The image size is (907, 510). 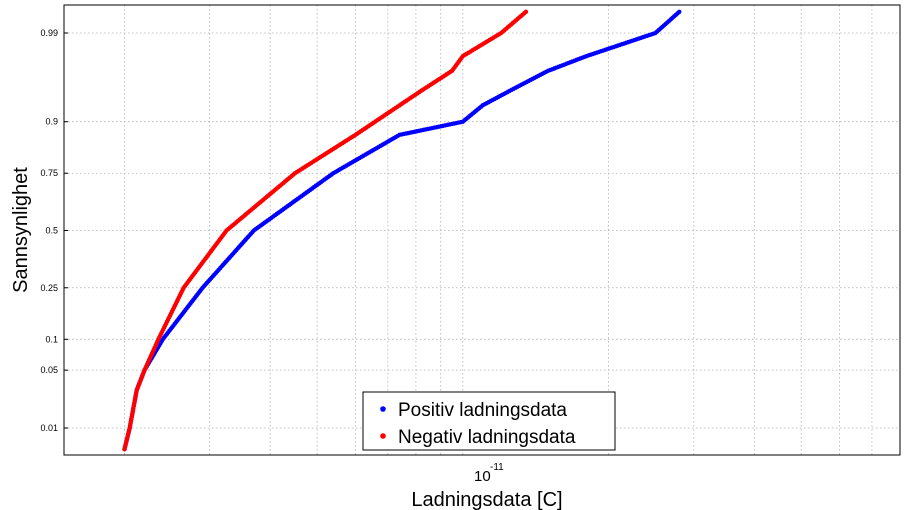 What do you see at coordinates (486, 499) in the screenshot?
I see `x-axis-label: Ladningsdata [C]` at bounding box center [486, 499].